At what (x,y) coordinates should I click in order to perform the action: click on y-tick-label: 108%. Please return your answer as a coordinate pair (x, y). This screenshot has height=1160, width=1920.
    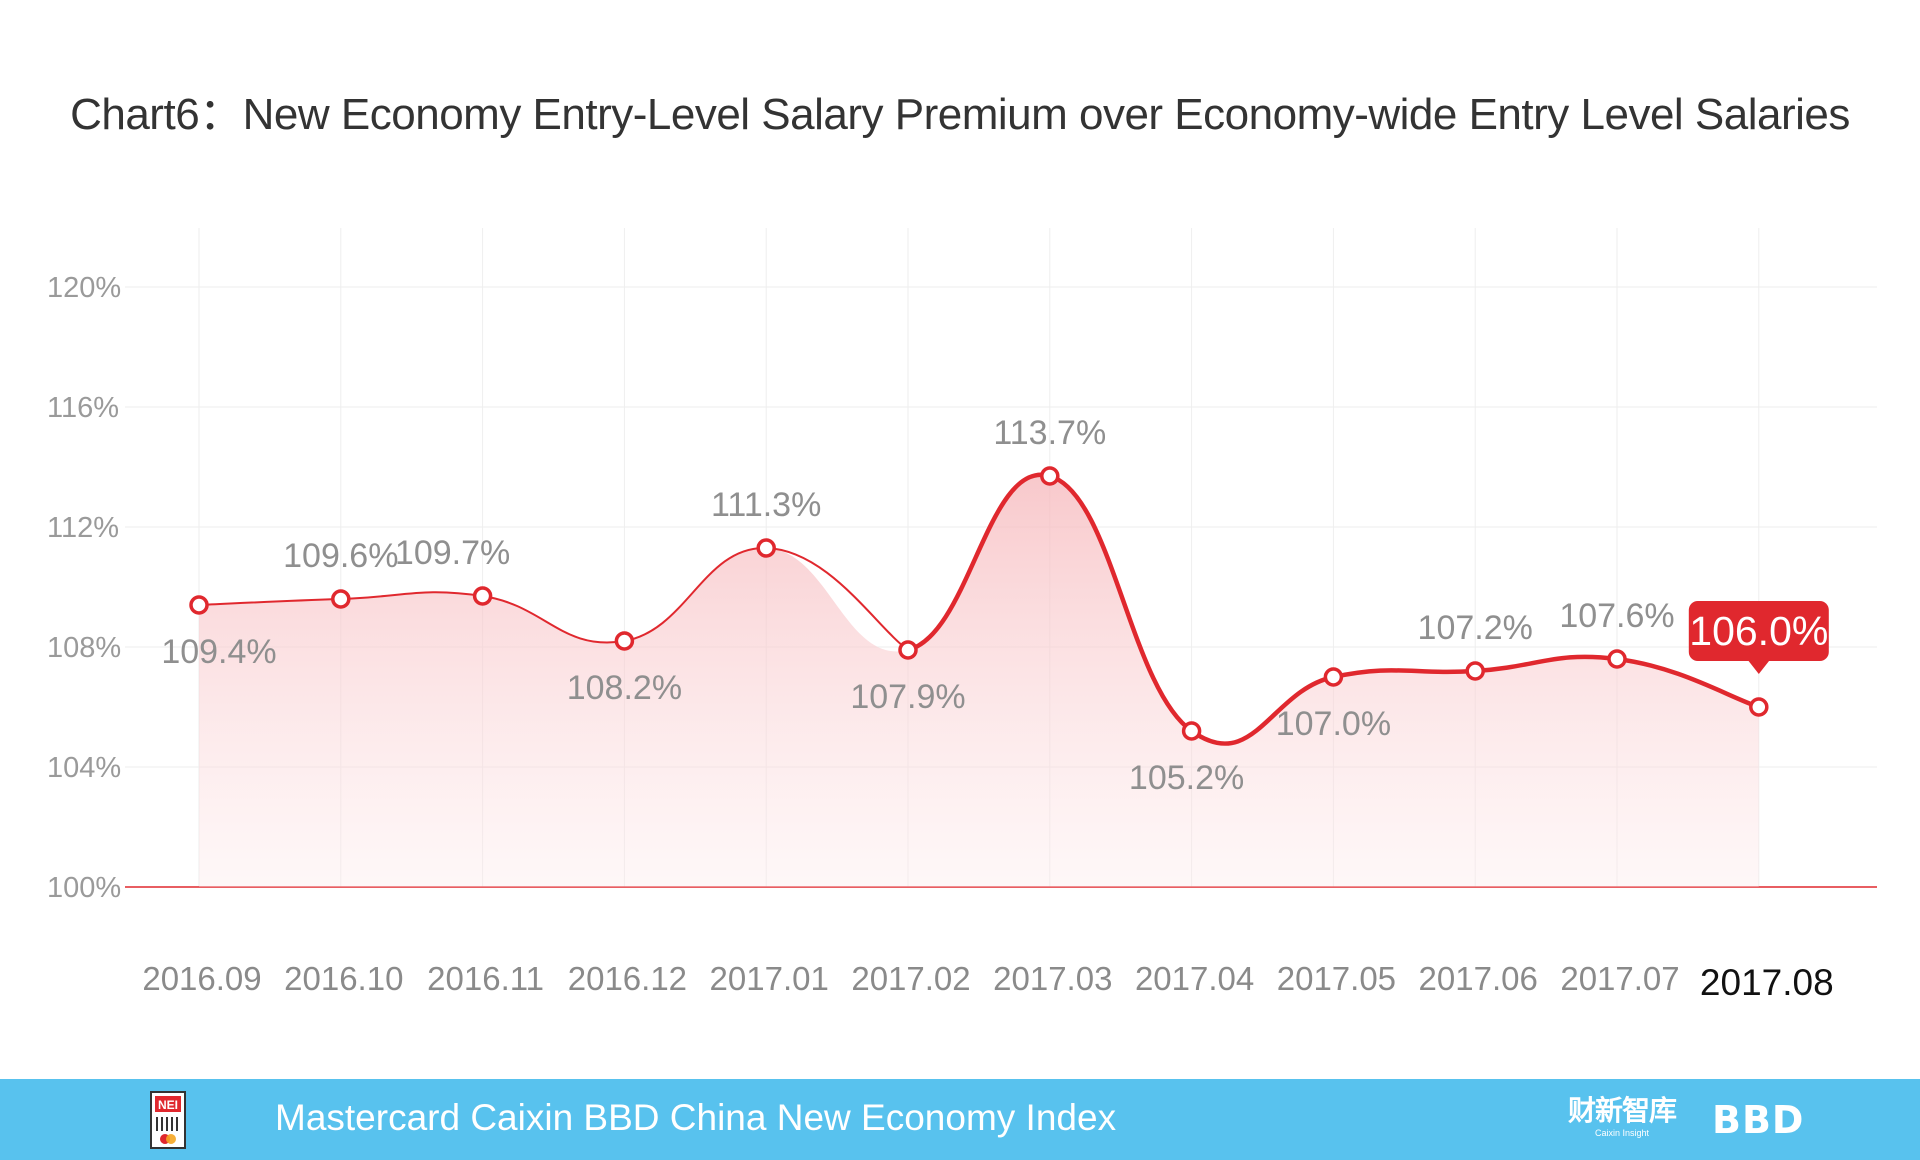
    Looking at the image, I should click on (84, 648).